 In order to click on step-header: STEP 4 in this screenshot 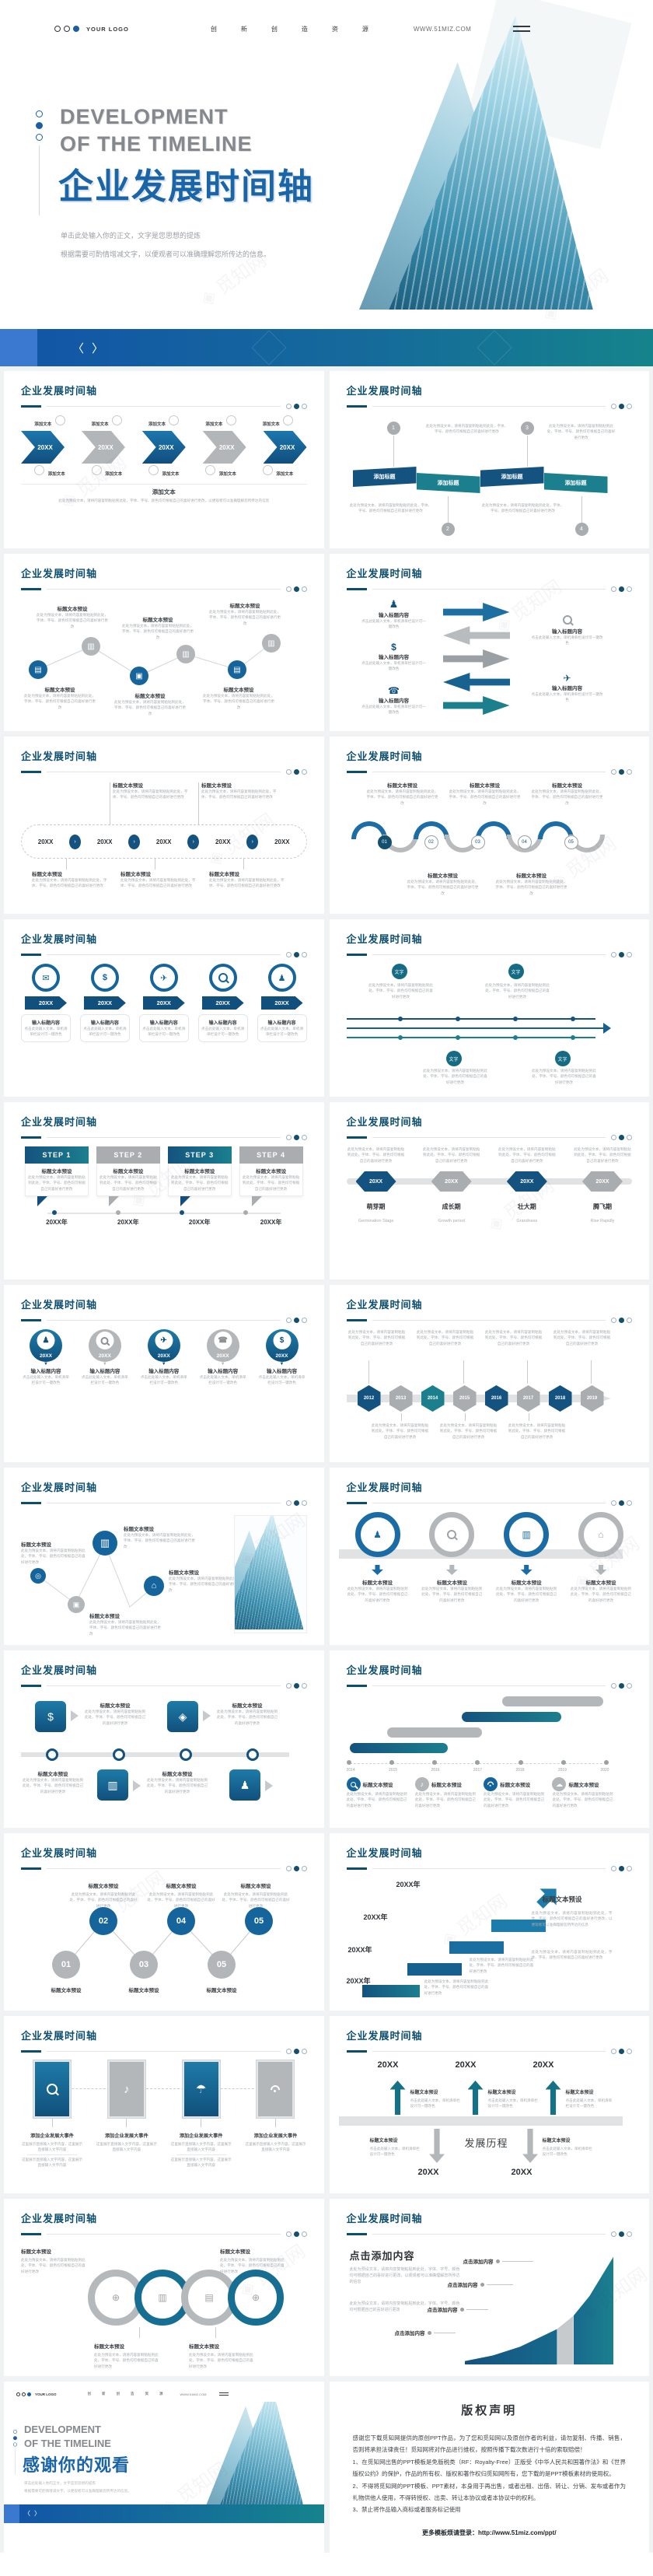, I will do `click(271, 1155)`.